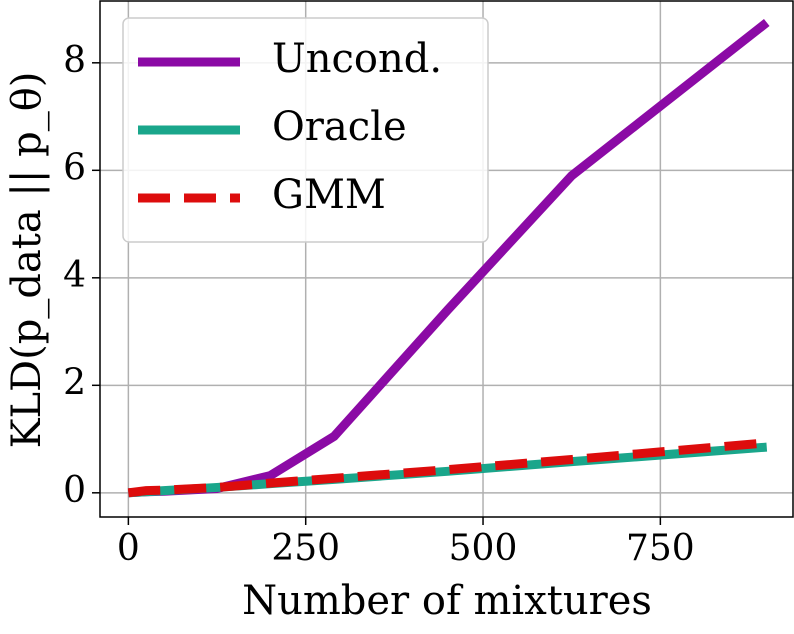 This screenshot has height=634, width=794. I want to click on x-tick-label: 750, so click(660, 548).